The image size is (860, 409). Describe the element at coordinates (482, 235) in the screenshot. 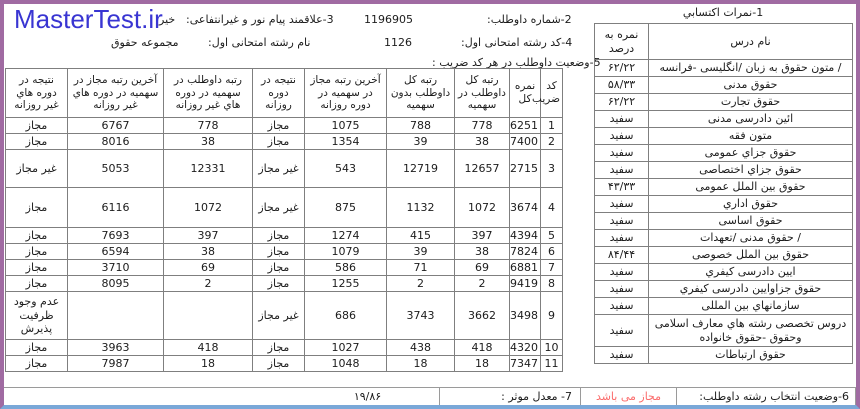

I see `rank-in-quota-cell: 397` at that location.